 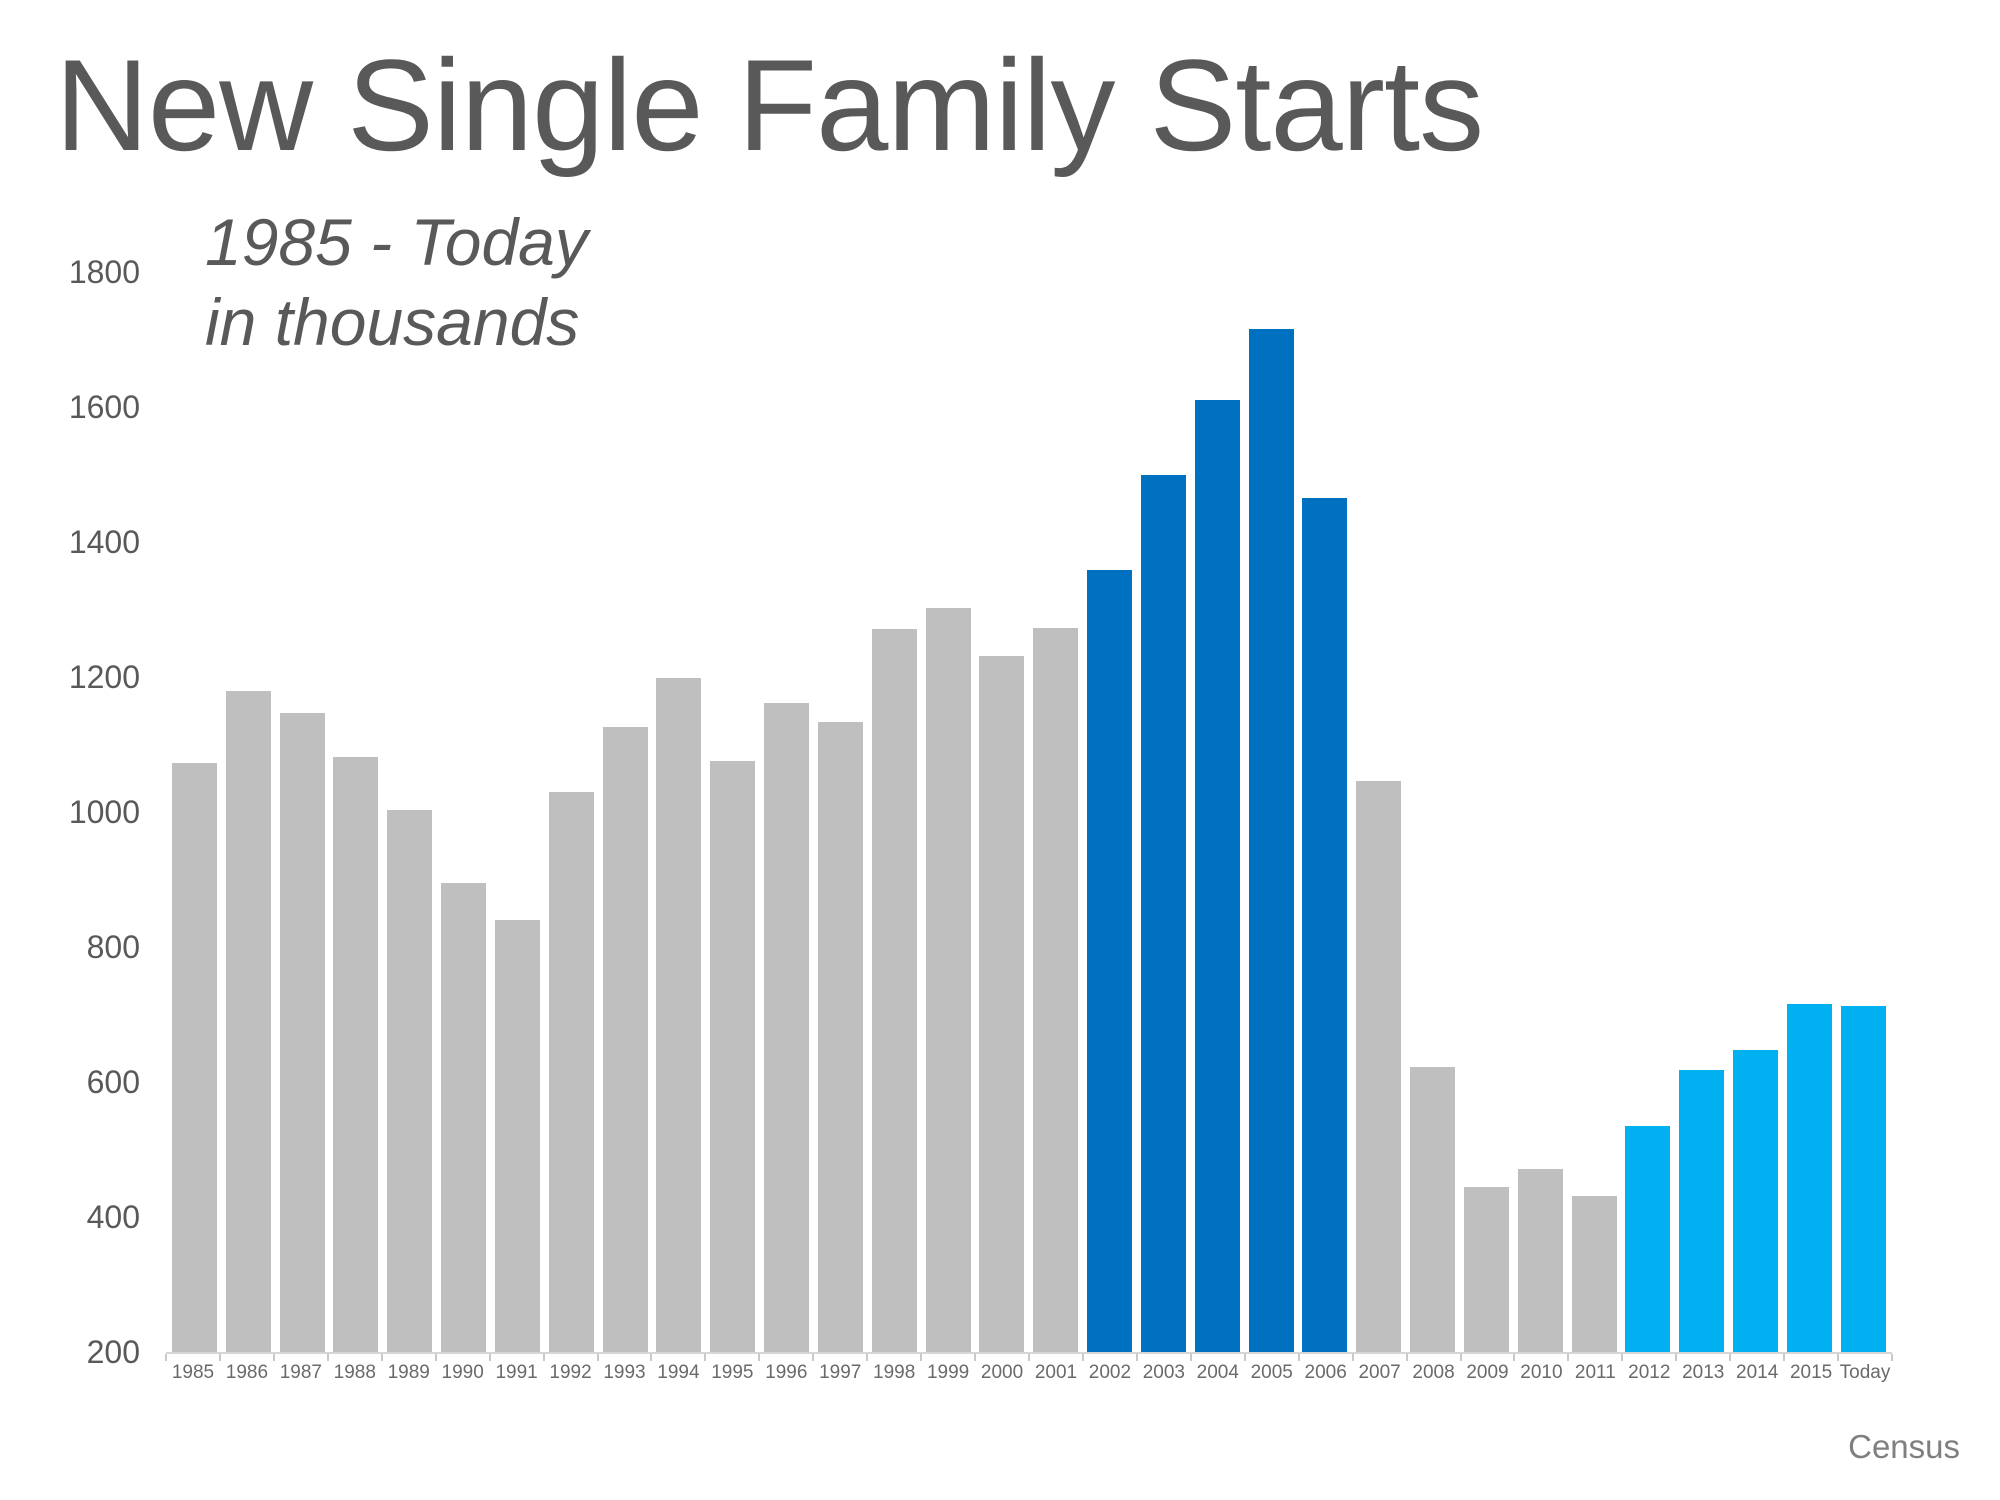 I want to click on bar-1991, so click(x=517, y=1136).